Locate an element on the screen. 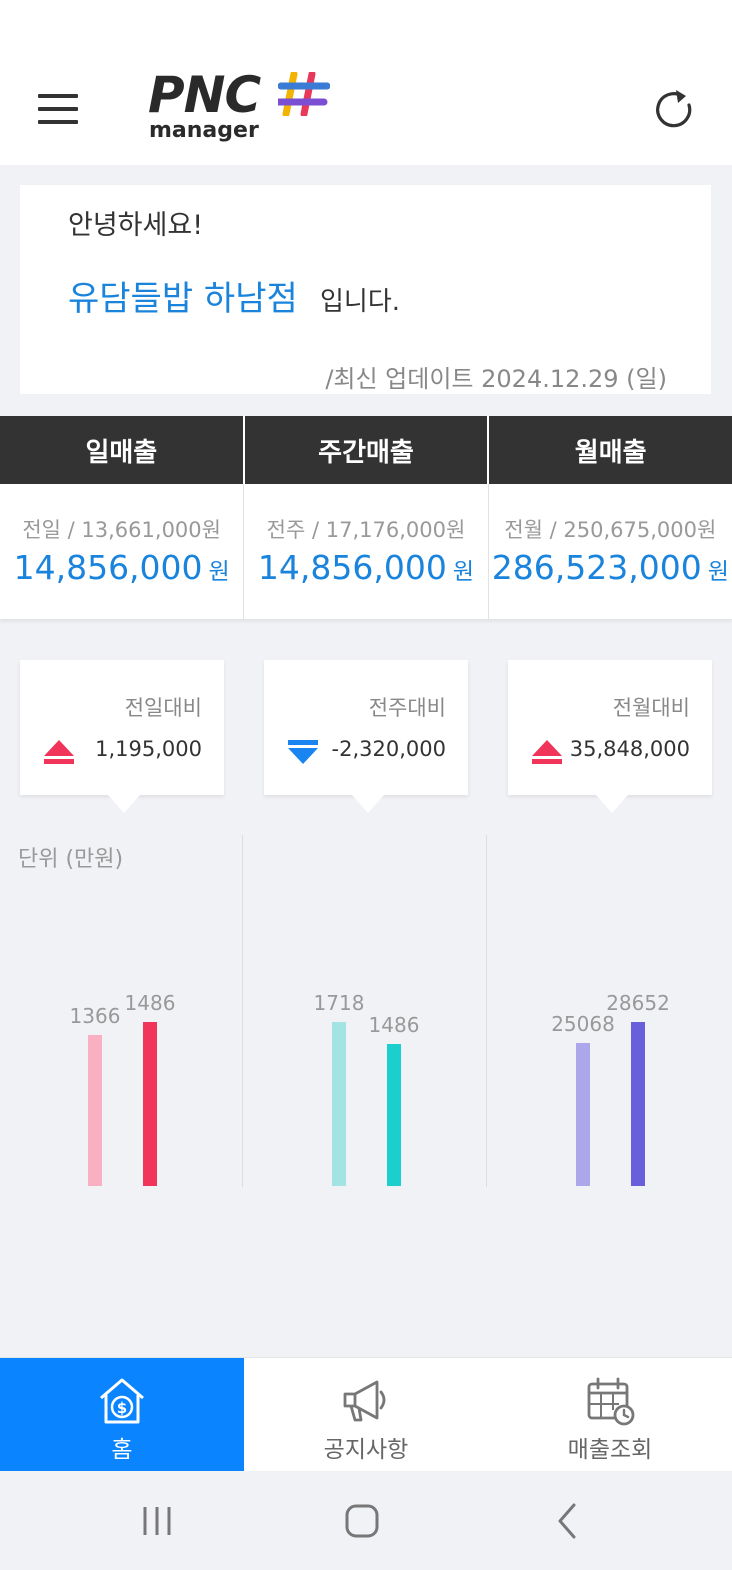  refresh-button is located at coordinates (674, 110).